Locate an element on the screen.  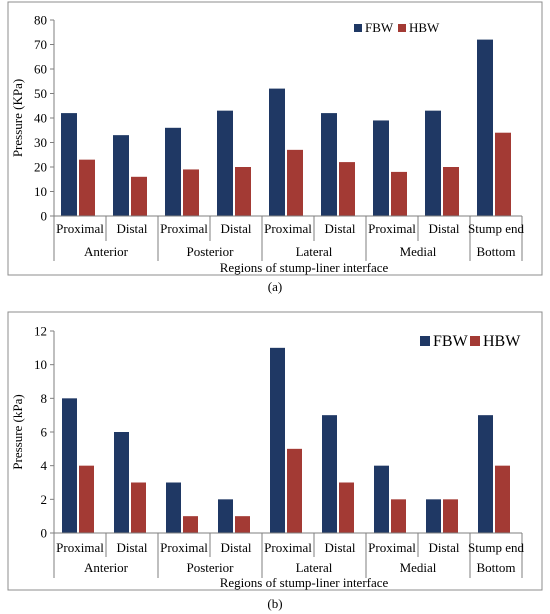
y-axis-title: Pressure (KPa) is located at coordinates (17, 118).